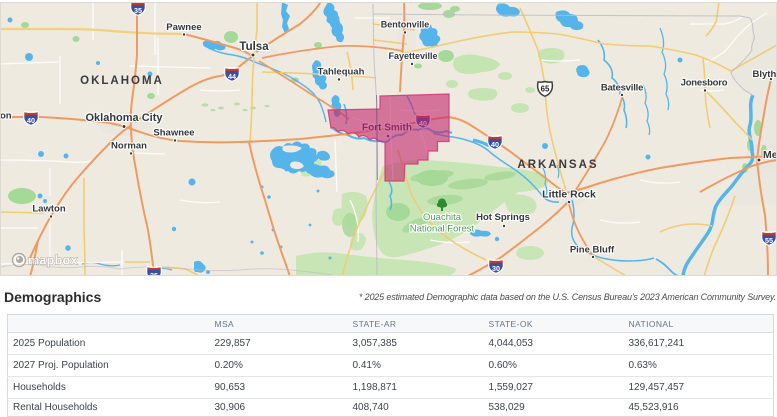 Image resolution: width=777 pixels, height=417 pixels. I want to click on svg-text: Shawnee, so click(173, 133).